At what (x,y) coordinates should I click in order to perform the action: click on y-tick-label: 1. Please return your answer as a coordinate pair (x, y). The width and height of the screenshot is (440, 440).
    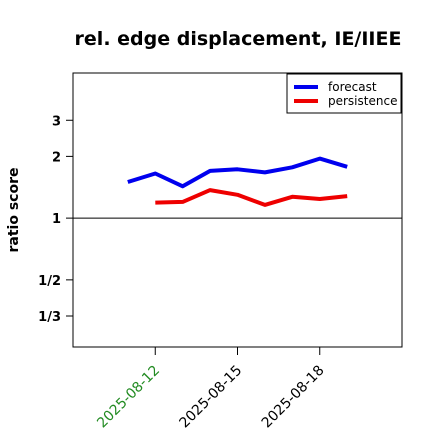
    Looking at the image, I should click on (56, 219).